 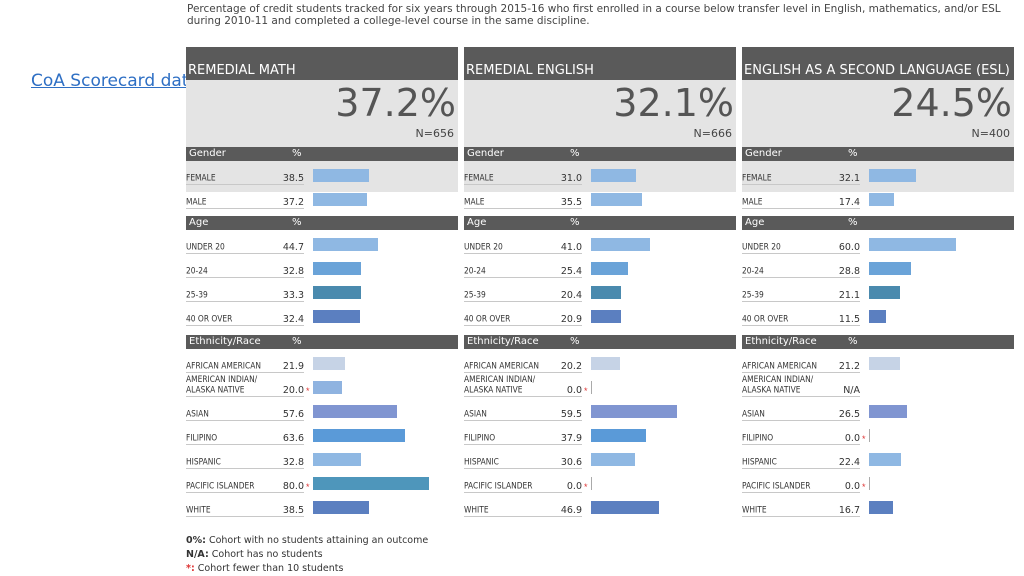 What do you see at coordinates (864, 487) in the screenshot?
I see `small-cohort-marker: *` at bounding box center [864, 487].